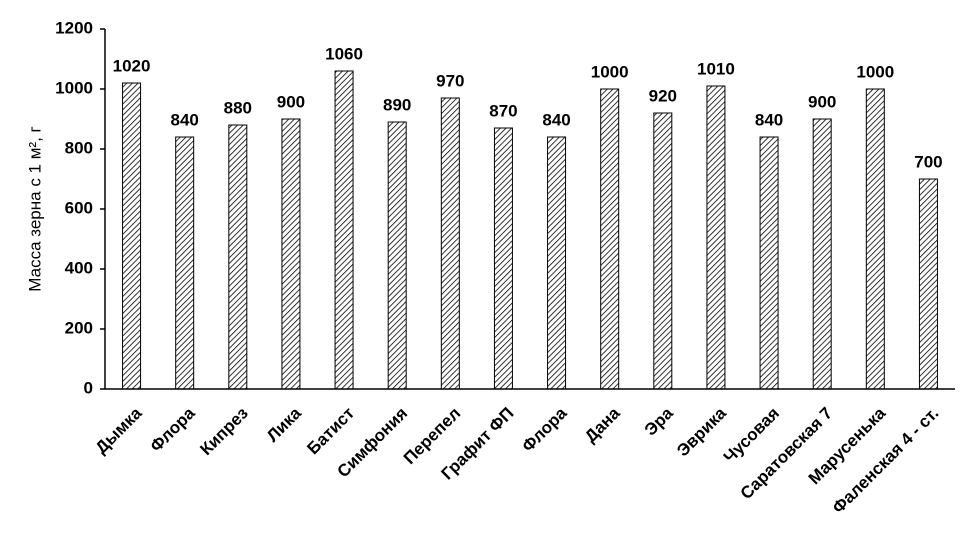  Describe the element at coordinates (79, 267) in the screenshot. I see `y-tick-label: 400` at that location.